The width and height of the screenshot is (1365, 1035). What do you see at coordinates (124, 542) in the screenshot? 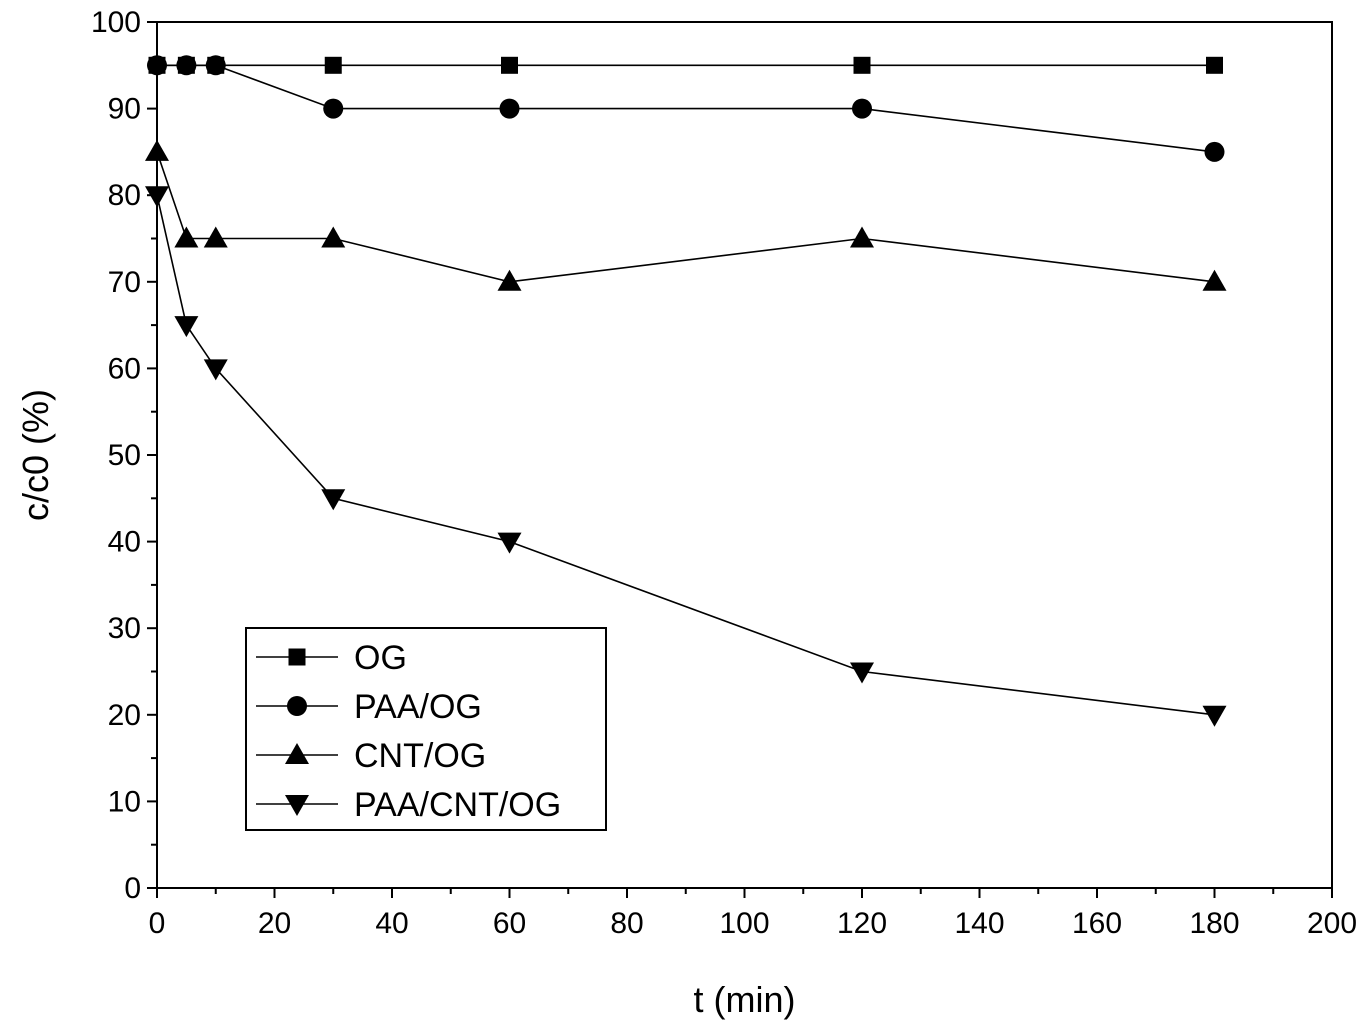
I see `y-tick-label: 40` at bounding box center [124, 542].